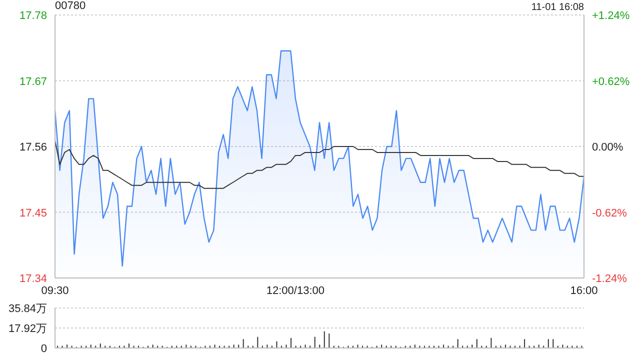  Describe the element at coordinates (33, 279) in the screenshot. I see `y-tick-label: 17.34` at that location.